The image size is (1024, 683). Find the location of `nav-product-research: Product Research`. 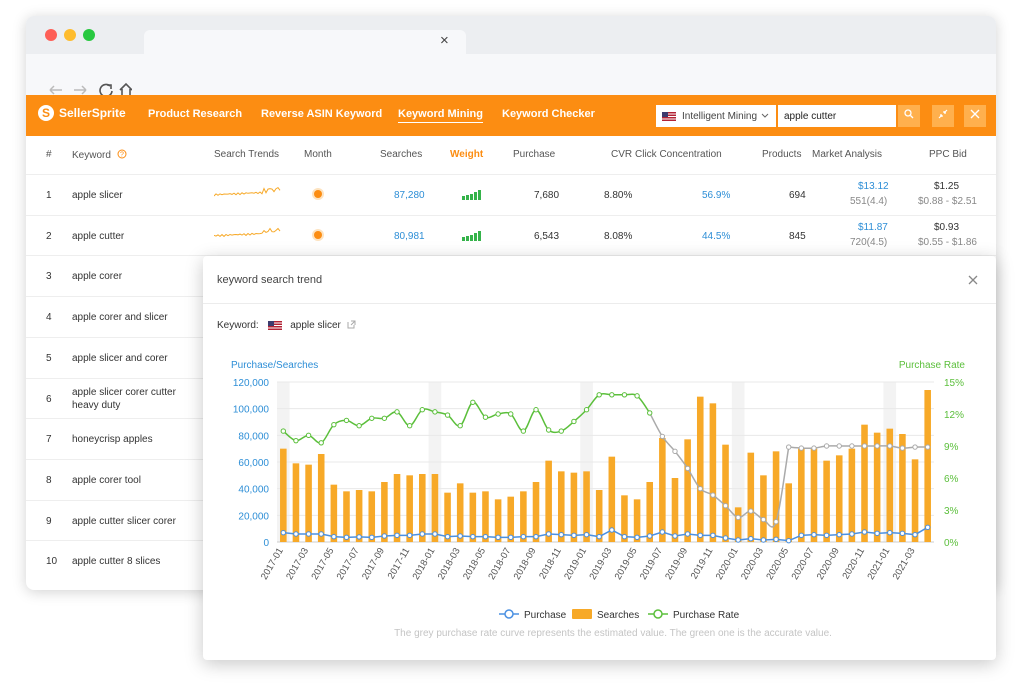

nav-product-research: Product Research is located at coordinates (195, 114).